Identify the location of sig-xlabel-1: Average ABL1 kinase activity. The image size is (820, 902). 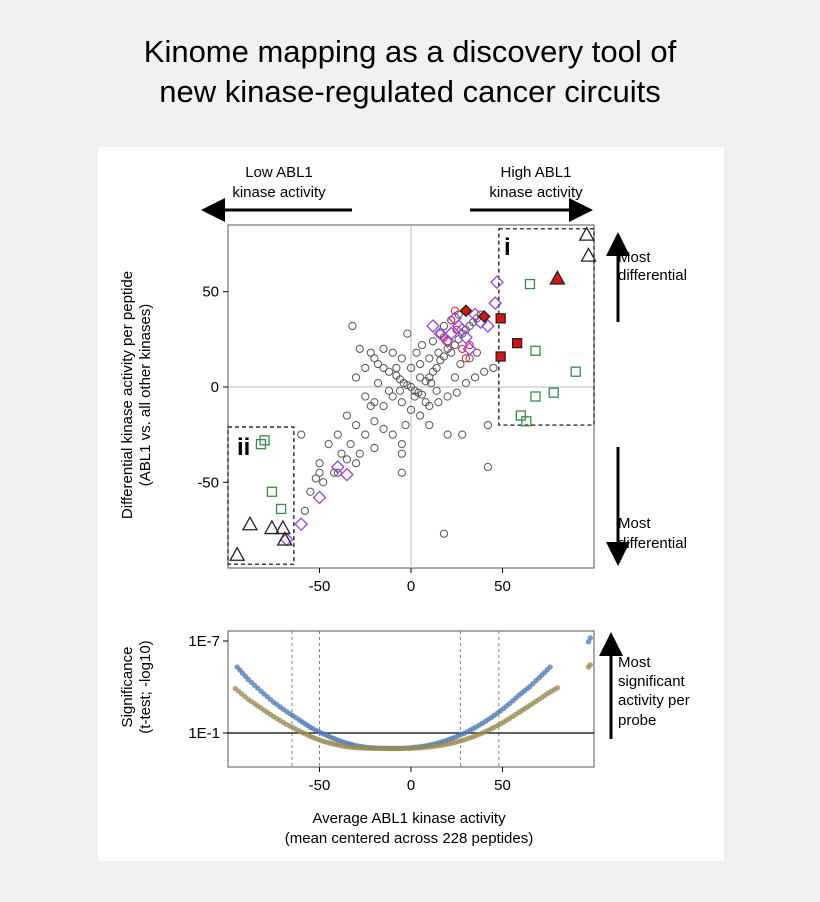
(409, 818).